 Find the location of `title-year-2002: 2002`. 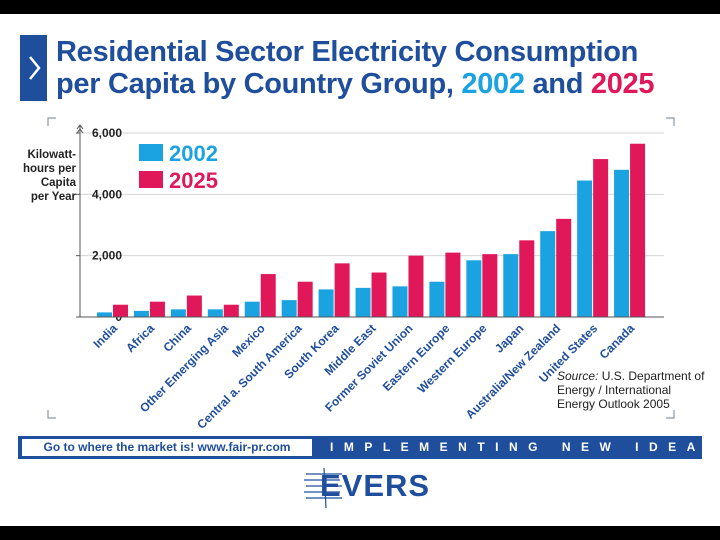

title-year-2002: 2002 is located at coordinates (493, 84).